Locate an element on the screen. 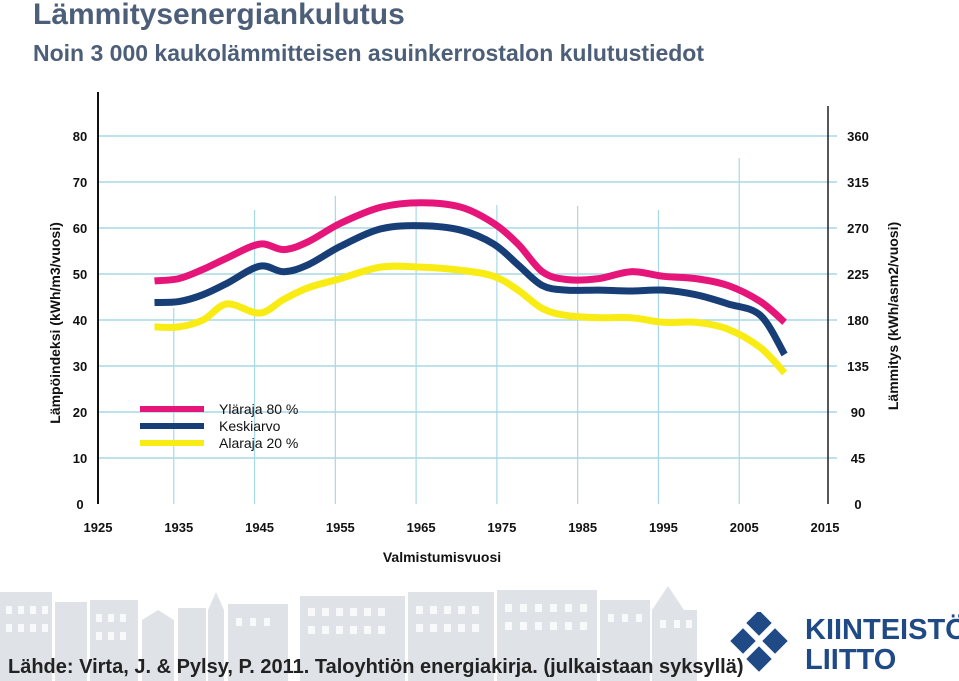  legend-item-upper-label: Yläraja 80 % is located at coordinates (258, 409).